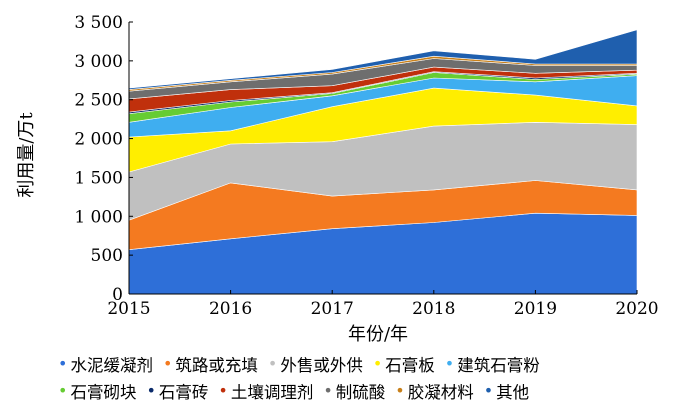 Image resolution: width=695 pixels, height=416 pixels. I want to click on legend-label: 水泥缓凝剂, so click(111, 365).